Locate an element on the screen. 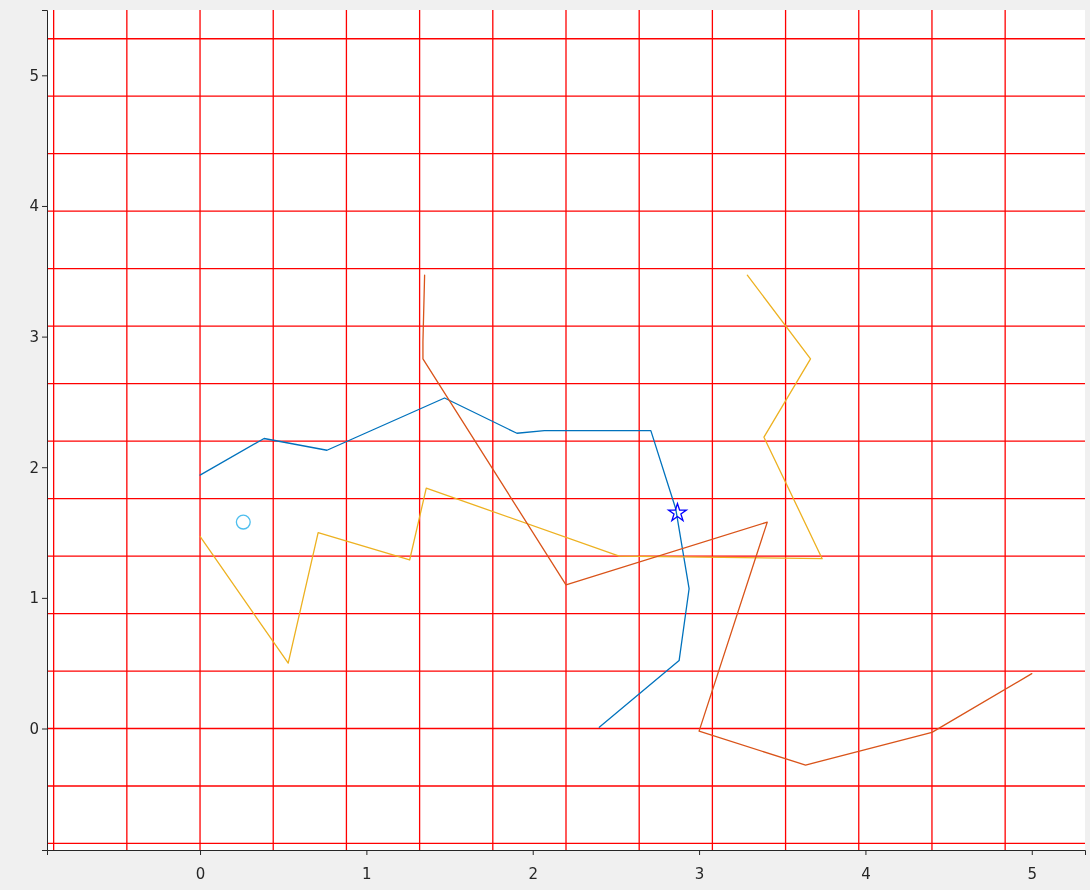 The width and height of the screenshot is (1090, 890). x-tick-label: 1 is located at coordinates (367, 874).